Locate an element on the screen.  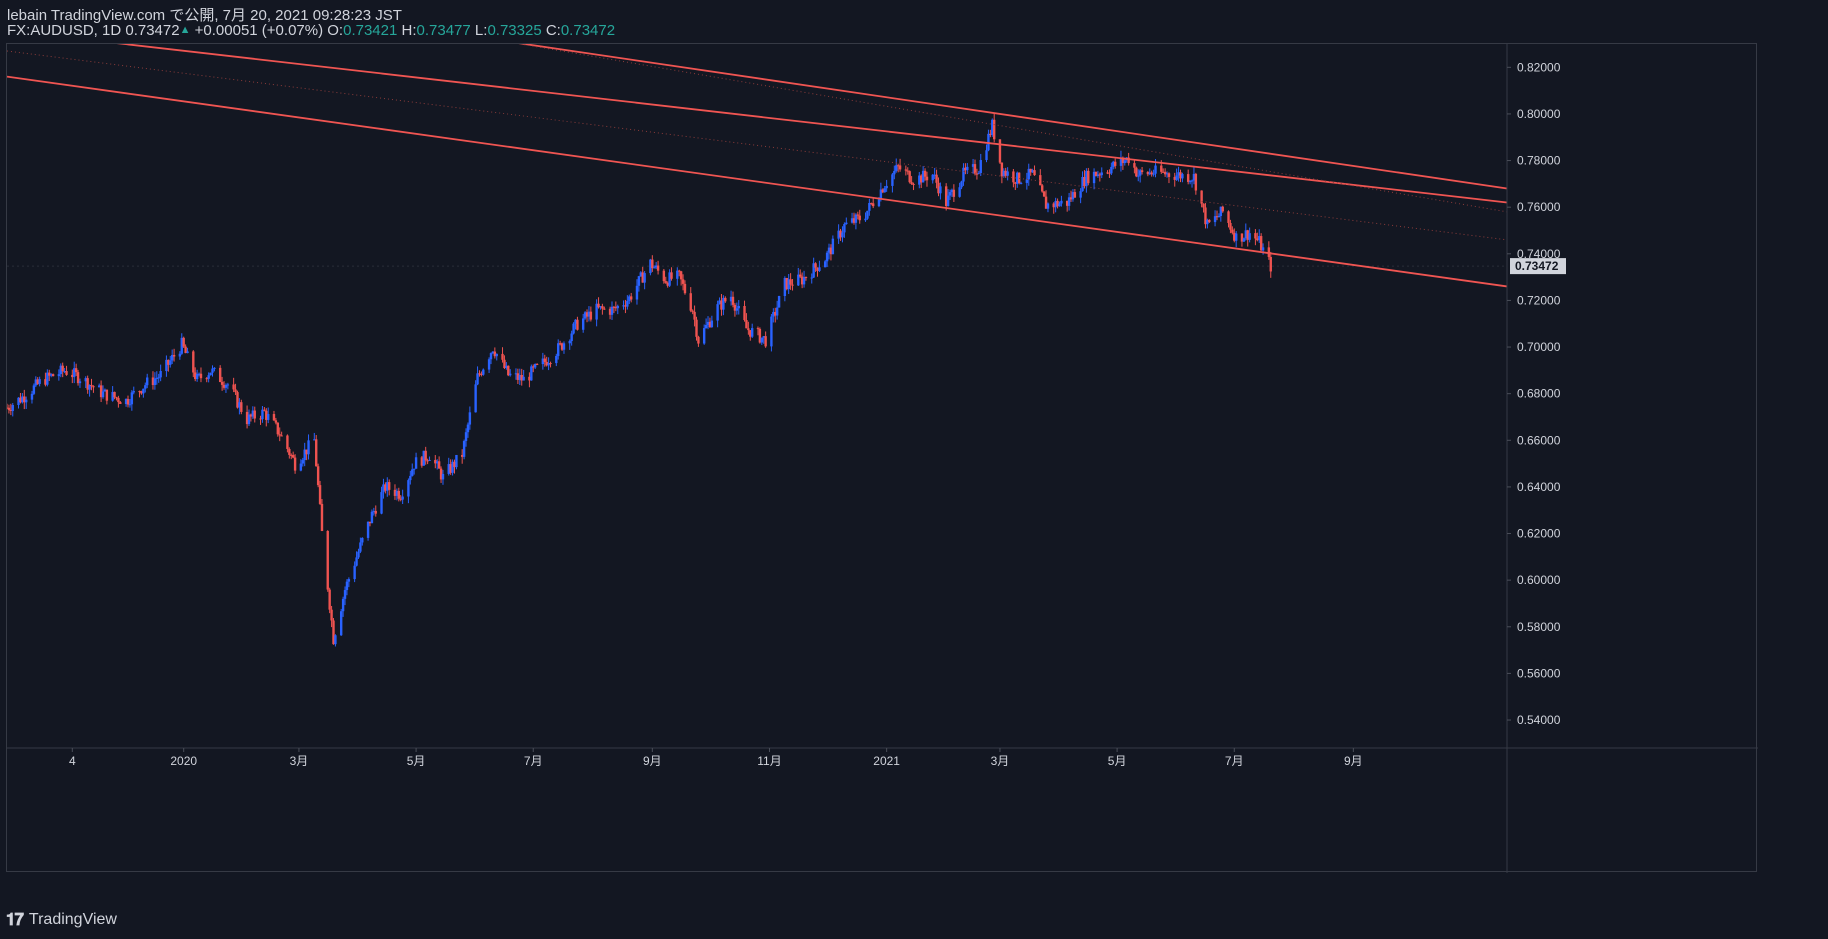
price-tick-label: 0.60000 is located at coordinates (1539, 580).